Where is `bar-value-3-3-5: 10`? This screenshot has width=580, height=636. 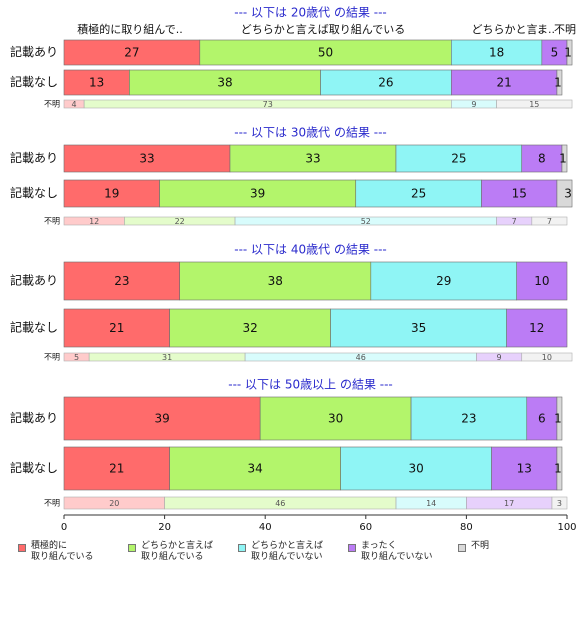 bar-value-3-3-5: 10 is located at coordinates (547, 357).